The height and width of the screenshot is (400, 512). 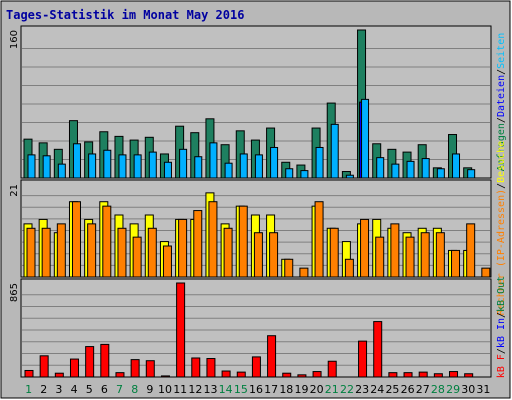 I want to click on x-axis-day-label: 19, so click(x=301, y=389).